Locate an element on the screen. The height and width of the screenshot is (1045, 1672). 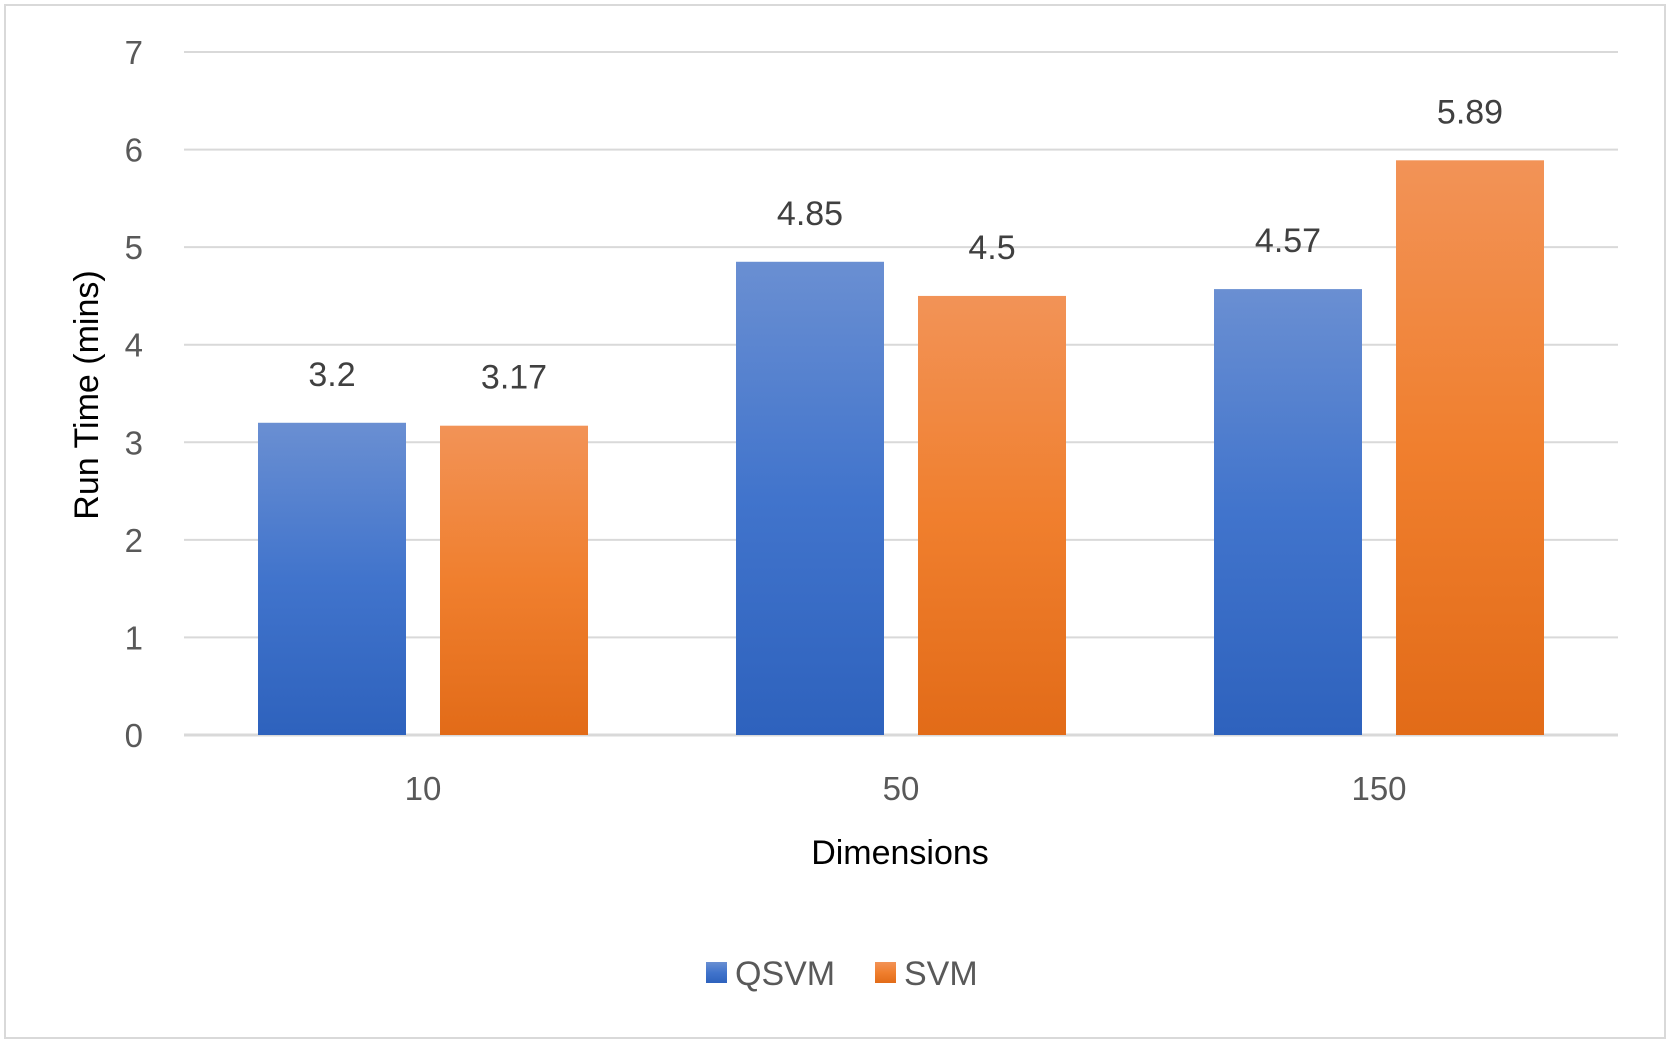
x-axis-title: Dimensions is located at coordinates (900, 853).